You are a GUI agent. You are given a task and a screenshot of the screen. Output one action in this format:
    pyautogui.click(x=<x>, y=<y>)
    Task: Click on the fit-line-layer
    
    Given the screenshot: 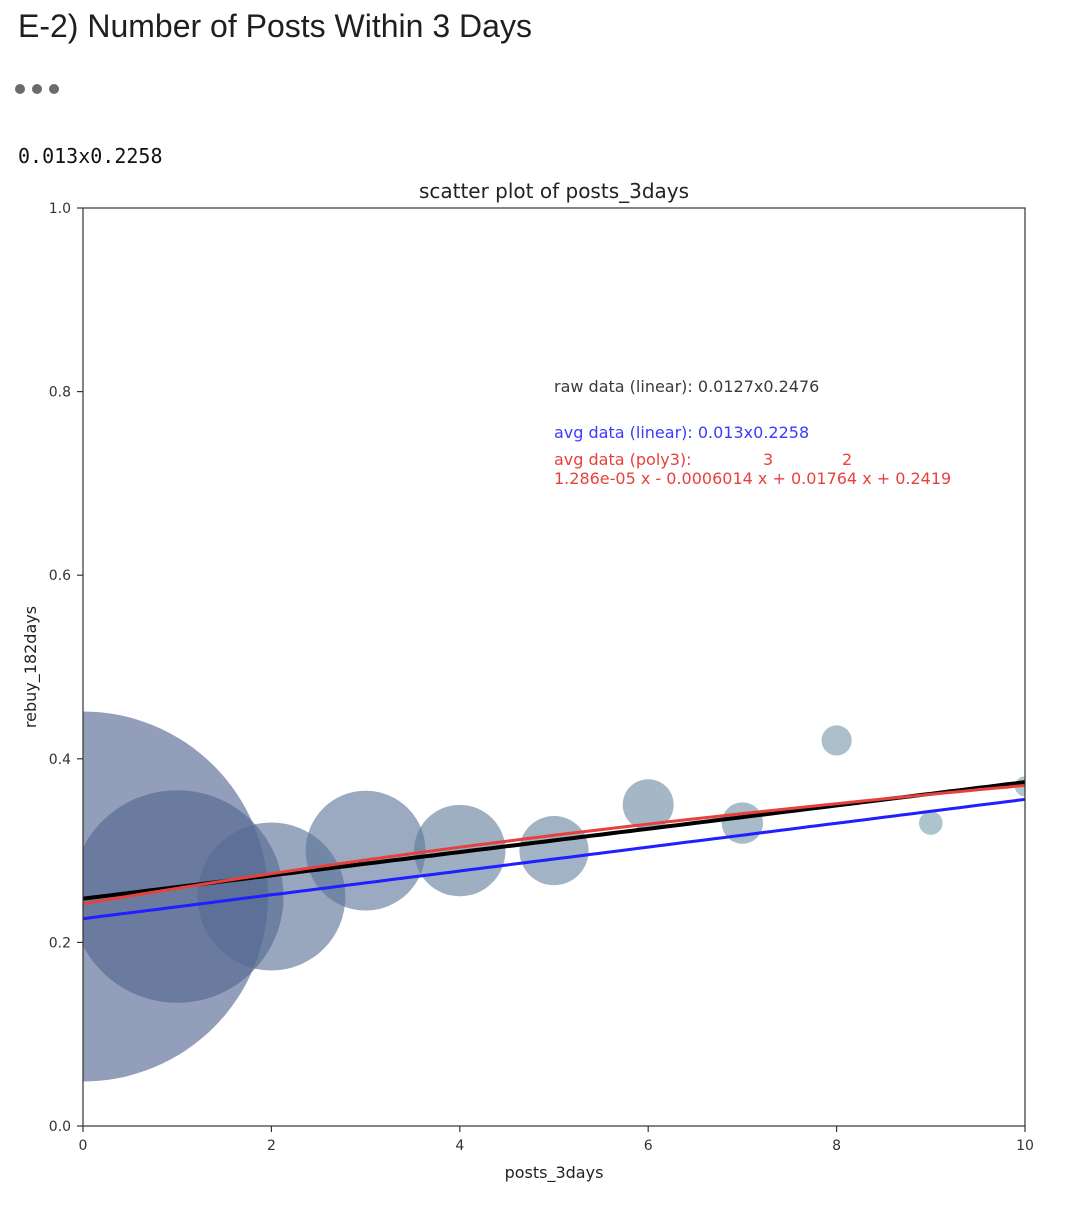 What is the action you would take?
    pyautogui.click(x=554, y=850)
    